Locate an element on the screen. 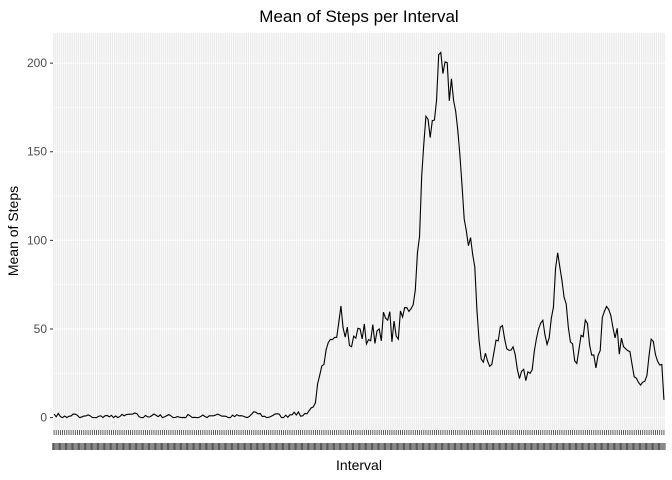 This screenshot has width=672, height=480. chart-title: Mean of Steps per Interval is located at coordinates (358, 16).